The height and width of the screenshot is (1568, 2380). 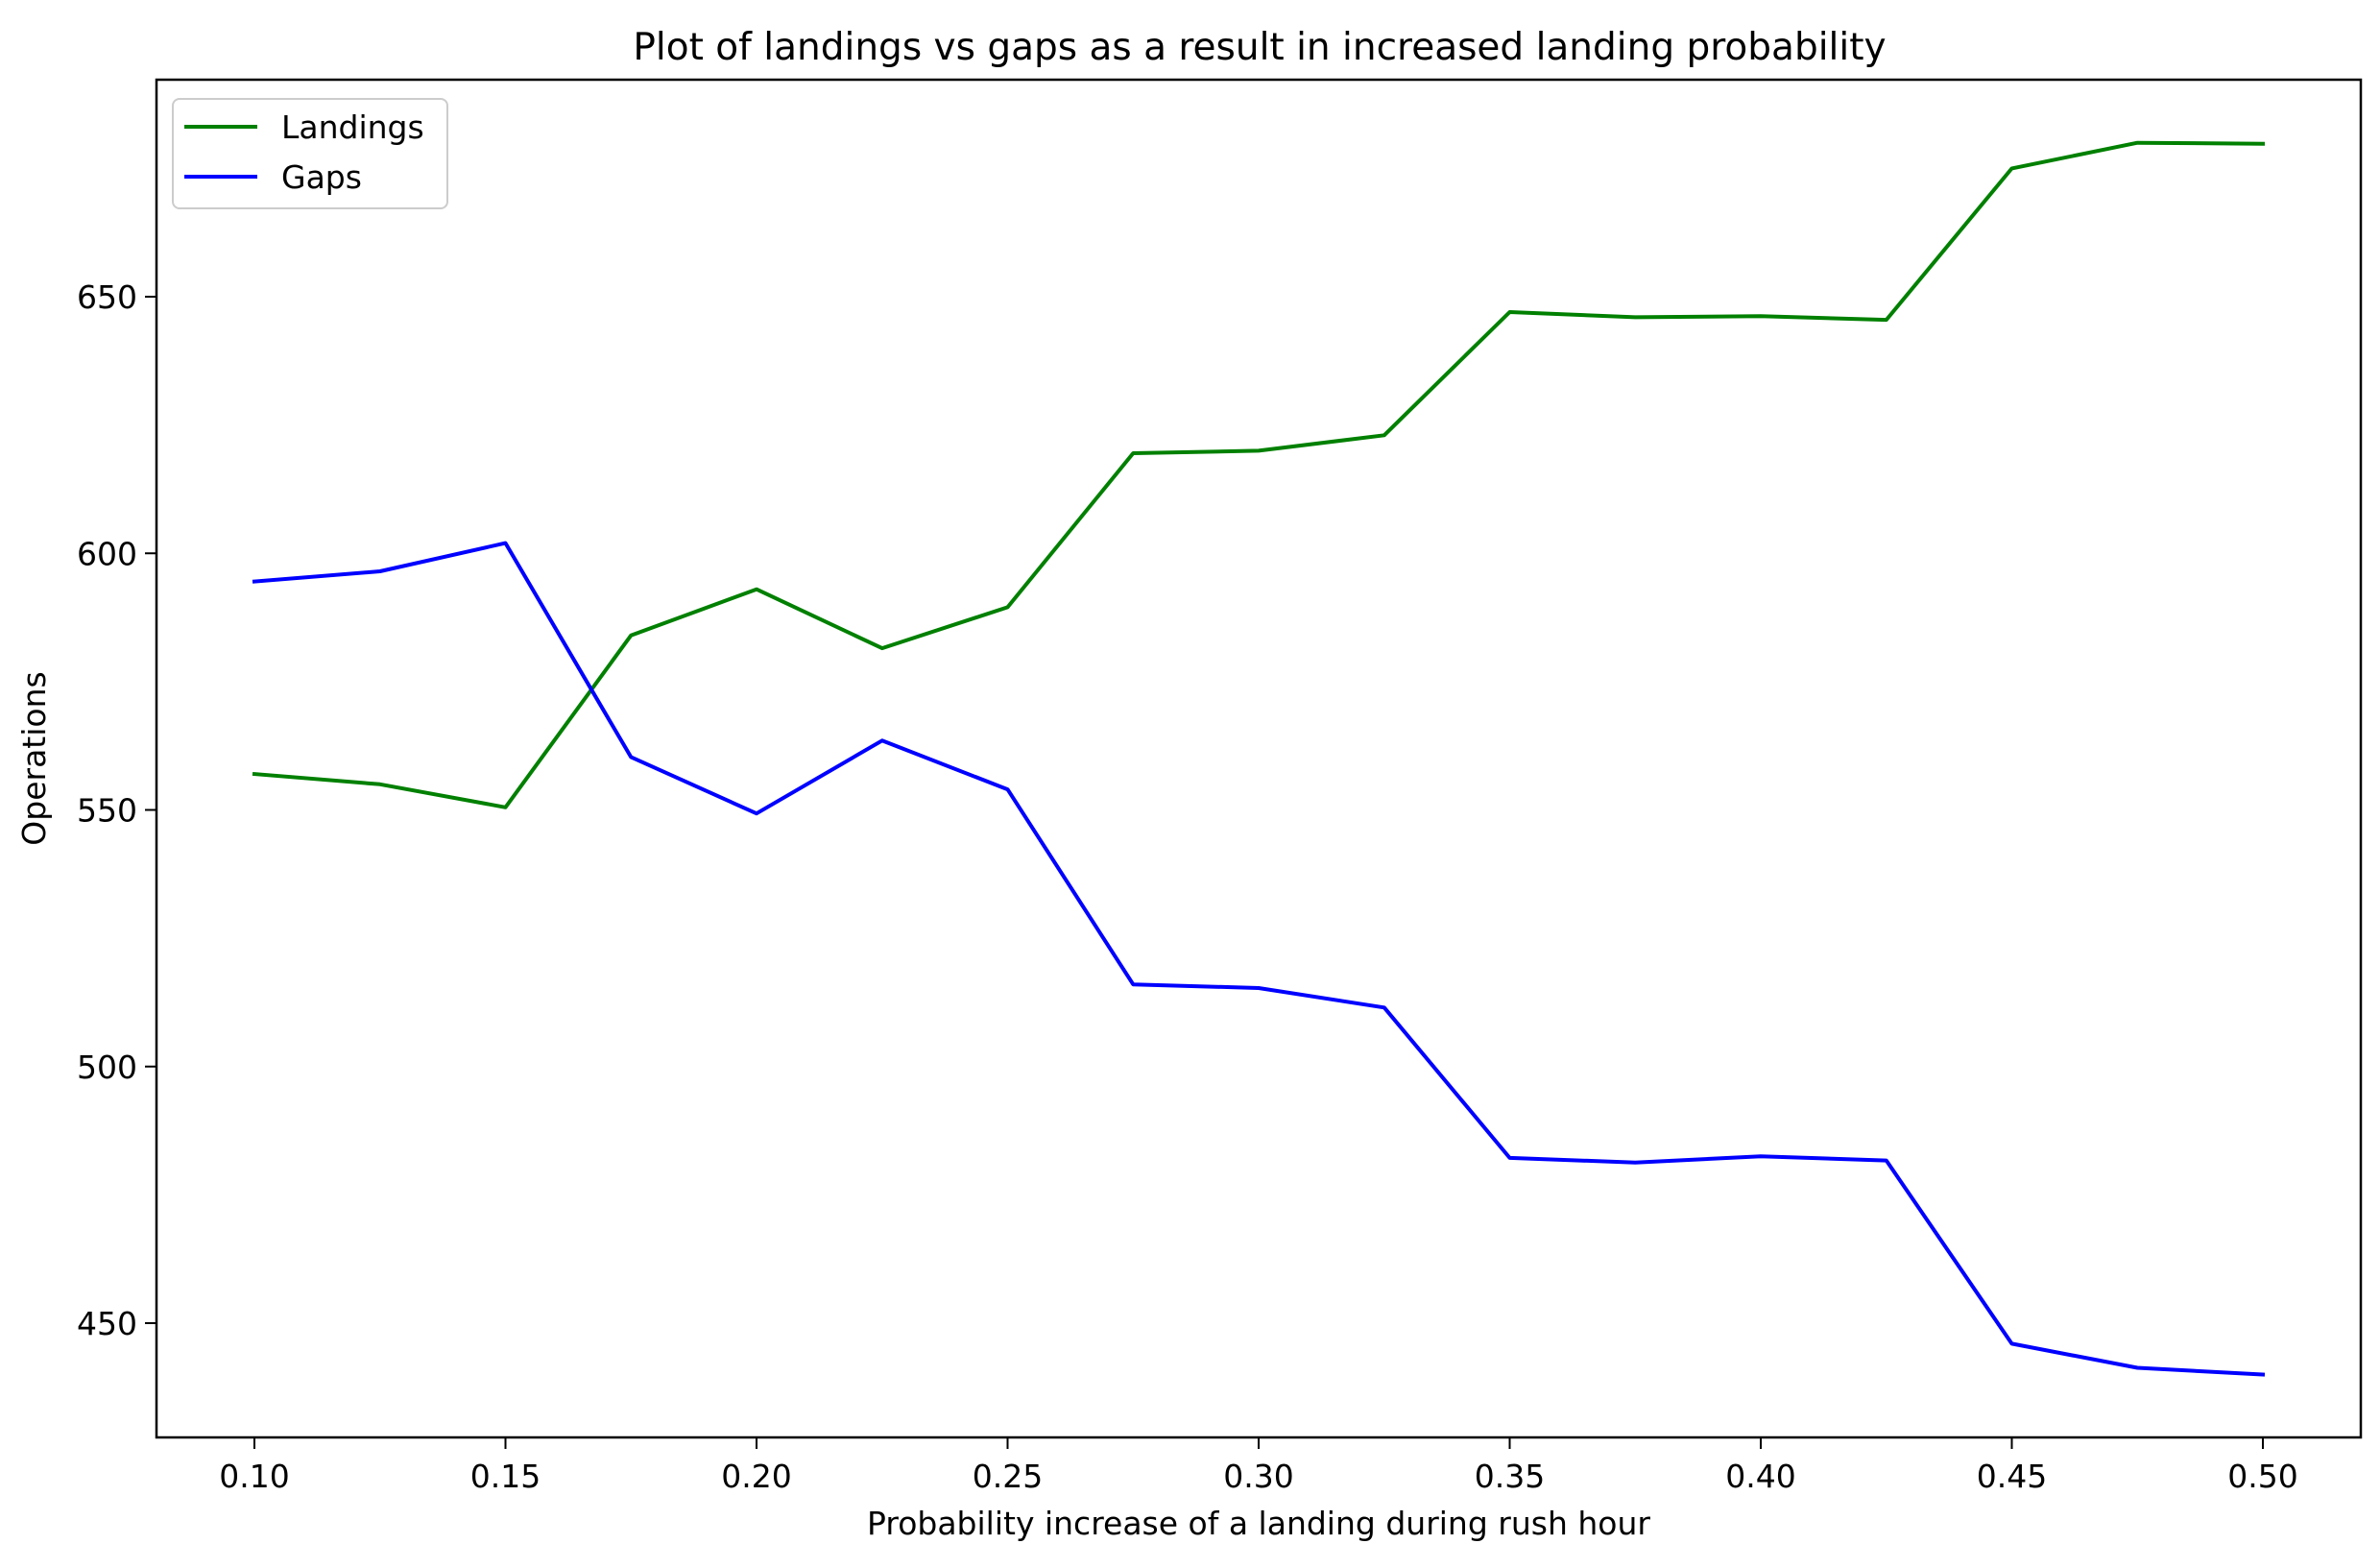 What do you see at coordinates (506, 1476) in the screenshot?
I see `x-tick-label: 0.15` at bounding box center [506, 1476].